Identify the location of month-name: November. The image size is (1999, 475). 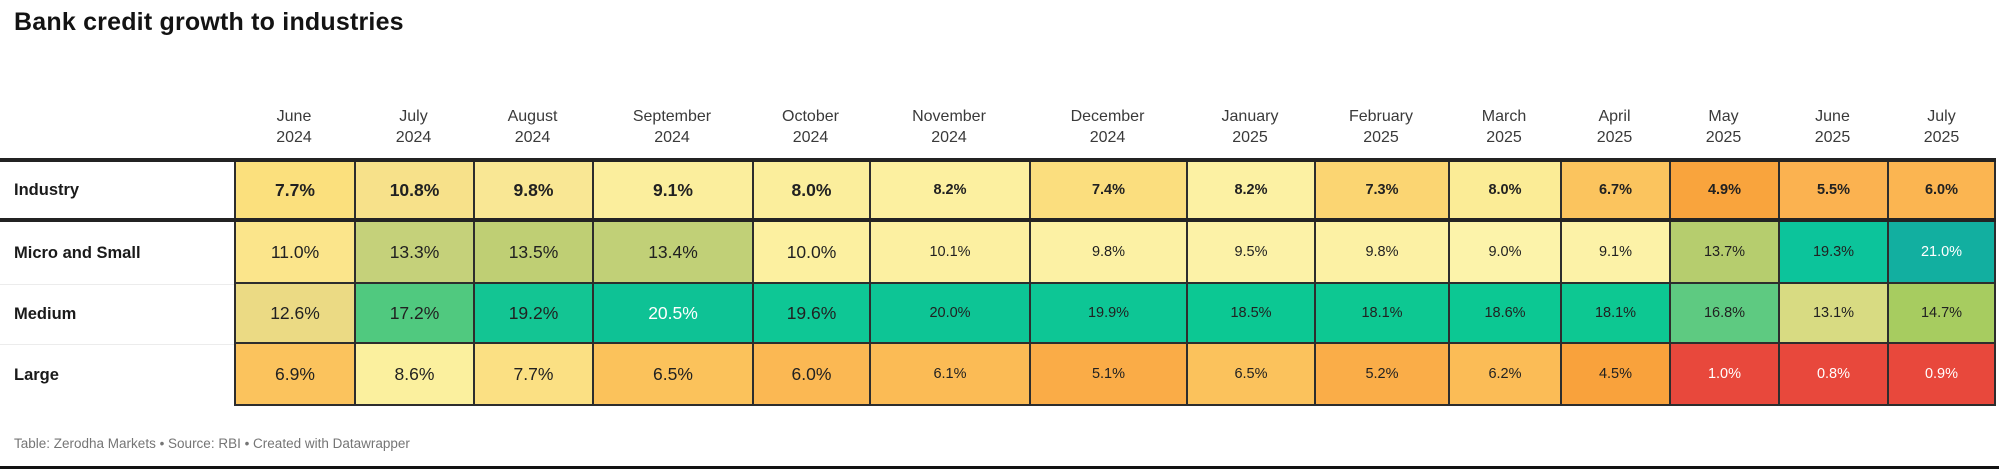
(949, 116).